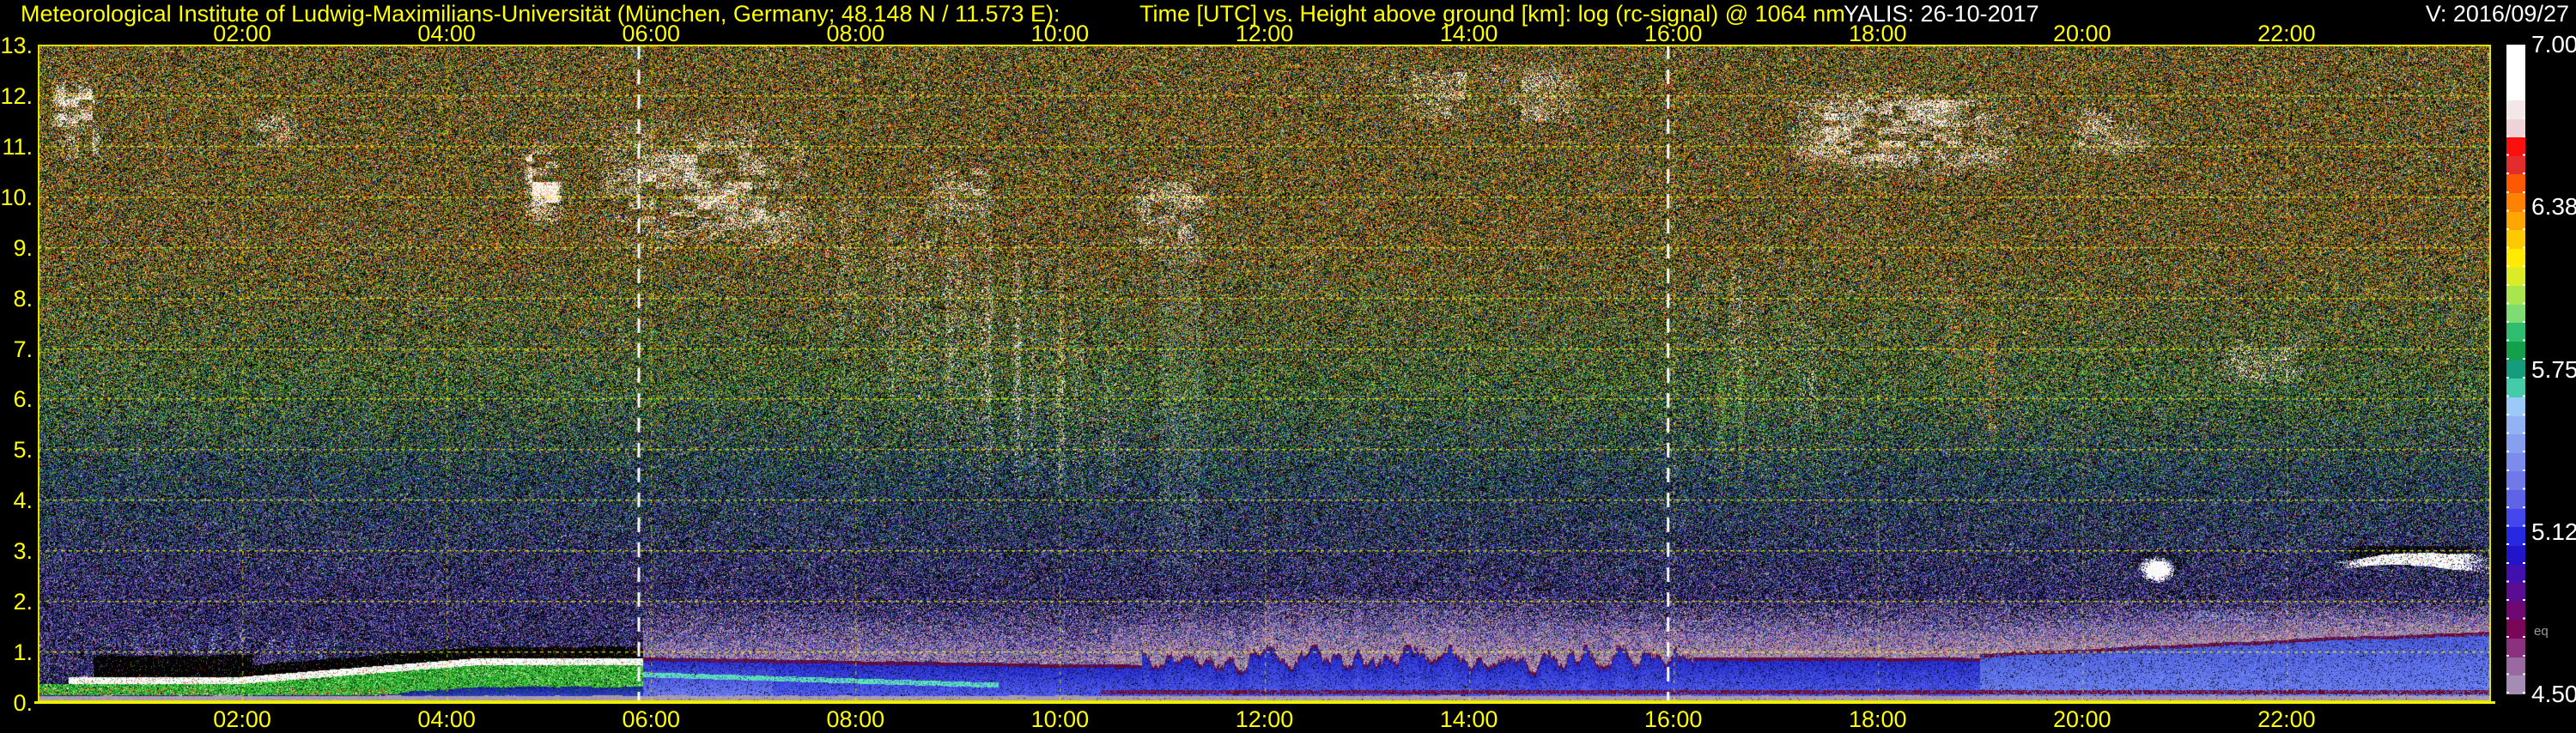 The image size is (2576, 733). I want to click on station-date-label: YALIS: 26-10-2017, so click(1941, 14).